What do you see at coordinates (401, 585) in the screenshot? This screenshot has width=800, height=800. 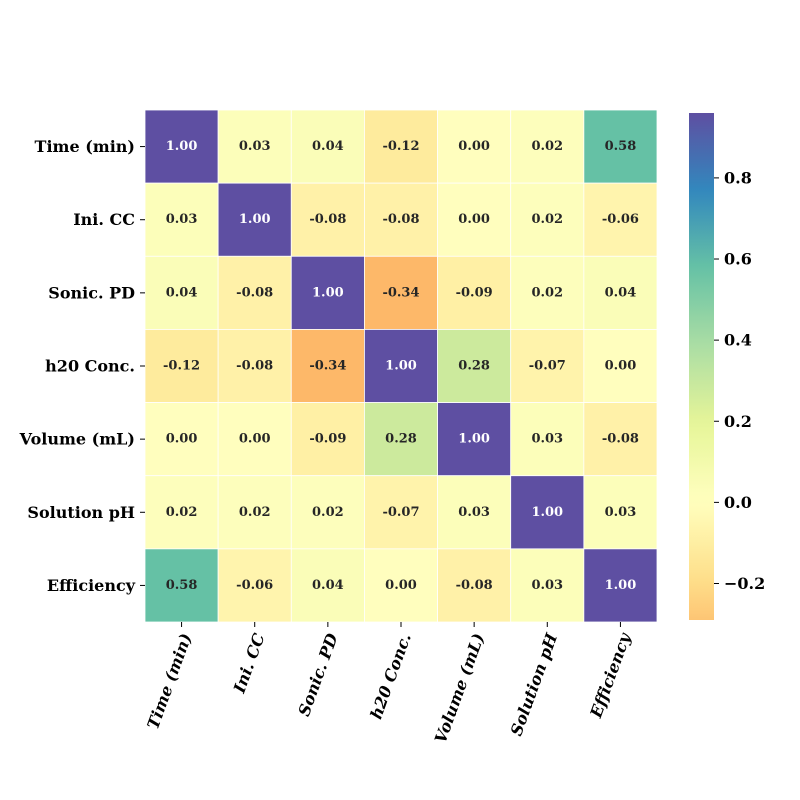 I see `heatmap-cell-efficiency-h20-conc` at bounding box center [401, 585].